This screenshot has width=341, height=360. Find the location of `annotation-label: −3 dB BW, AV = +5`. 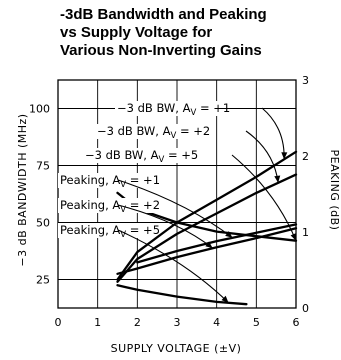

annotation-label: −3 dB BW, AV = +5 is located at coordinates (141, 156).